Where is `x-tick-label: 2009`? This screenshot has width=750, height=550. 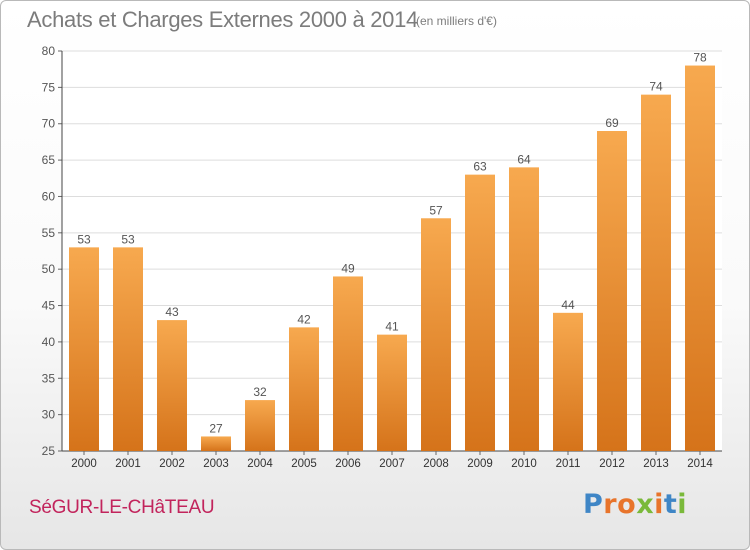
x-tick-label: 2009 is located at coordinates (480, 464).